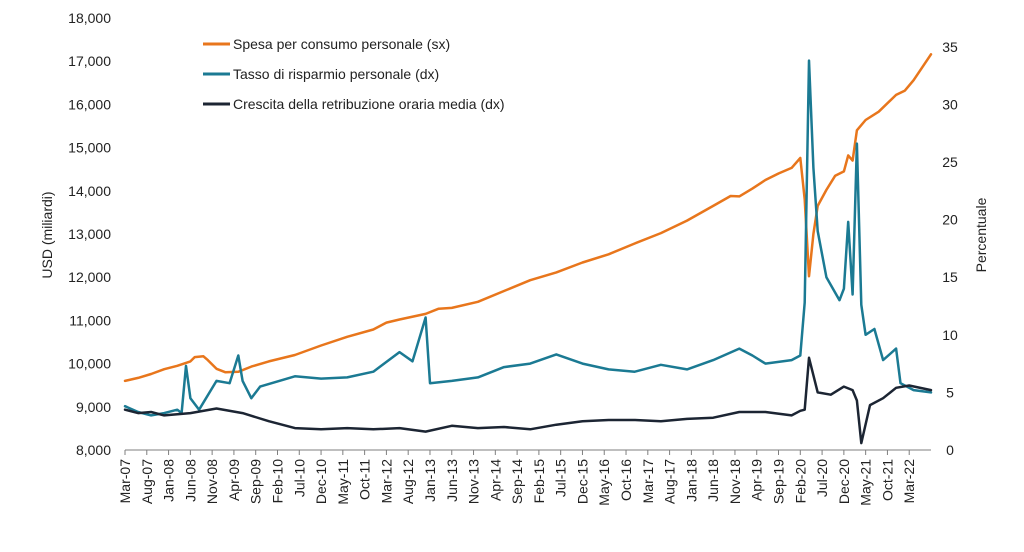 The image size is (1024, 552). Describe the element at coordinates (866, 482) in the screenshot. I see `x-tick-label: May-21` at that location.